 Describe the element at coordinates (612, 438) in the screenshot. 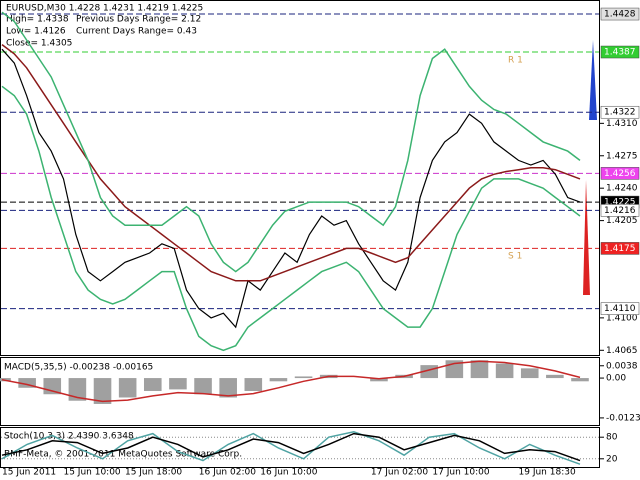

I see `y-tick-label: 80` at that location.